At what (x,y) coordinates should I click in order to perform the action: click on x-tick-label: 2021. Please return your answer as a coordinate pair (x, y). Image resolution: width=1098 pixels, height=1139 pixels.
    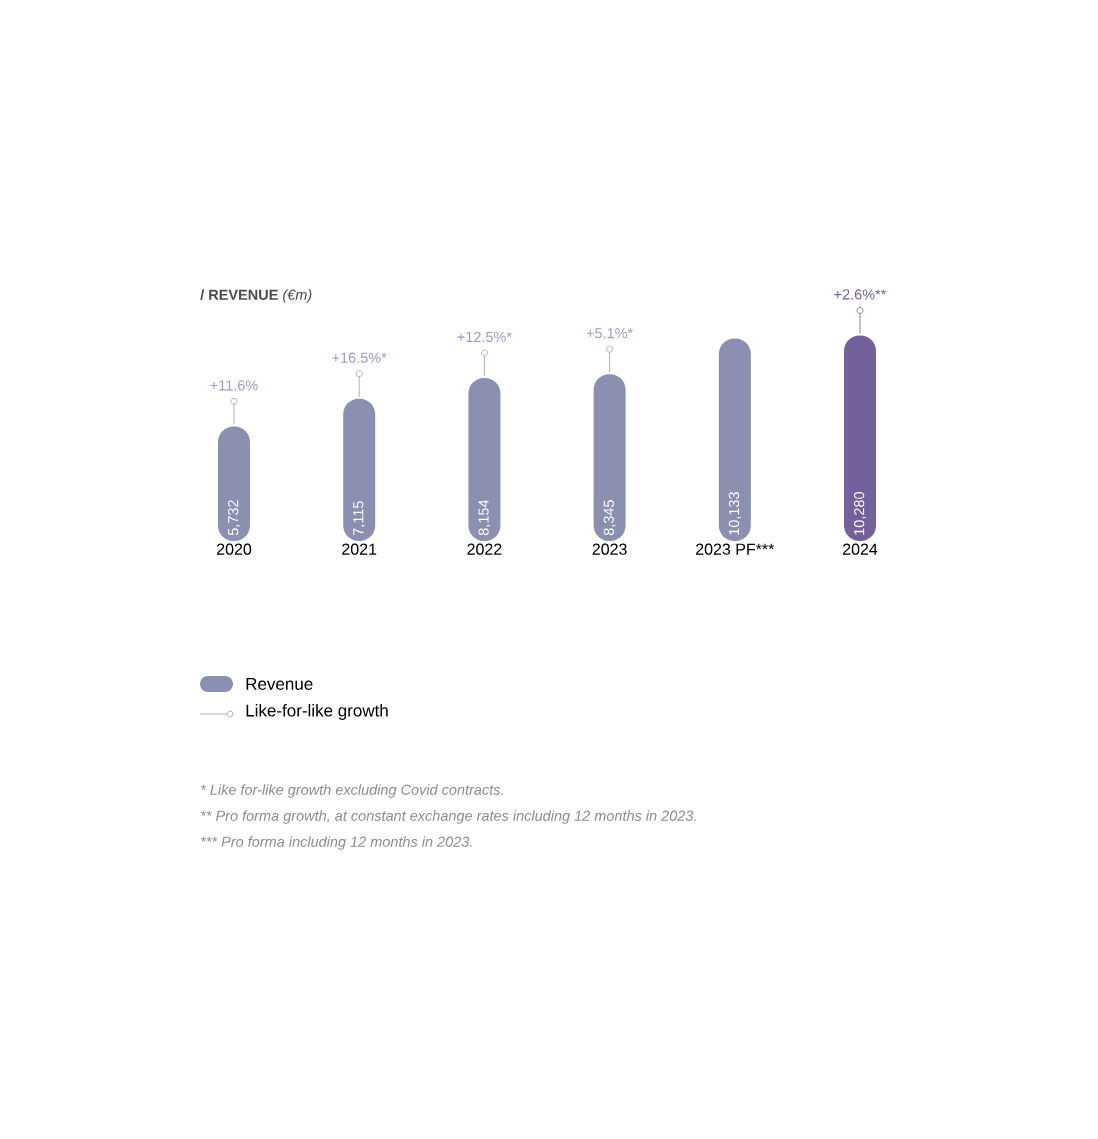
    Looking at the image, I should click on (359, 549).